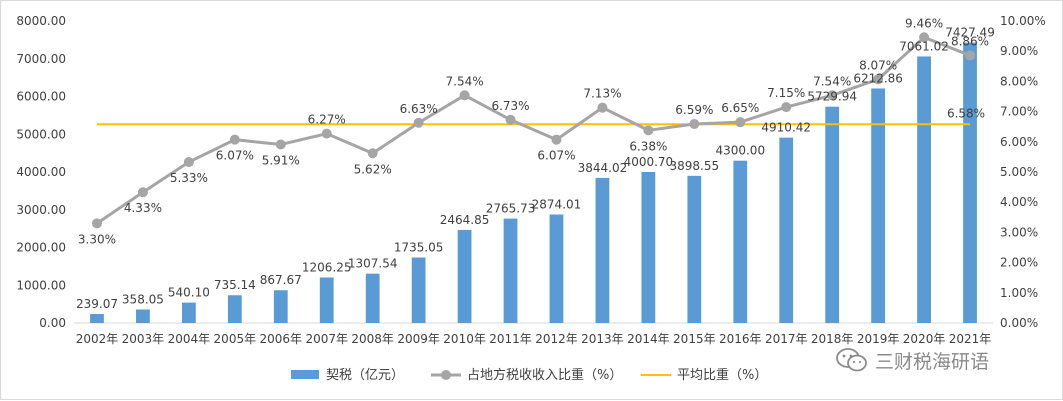 The width and height of the screenshot is (1063, 401). What do you see at coordinates (189, 178) in the screenshot?
I see `ratio-data-label: 5.33%` at bounding box center [189, 178].